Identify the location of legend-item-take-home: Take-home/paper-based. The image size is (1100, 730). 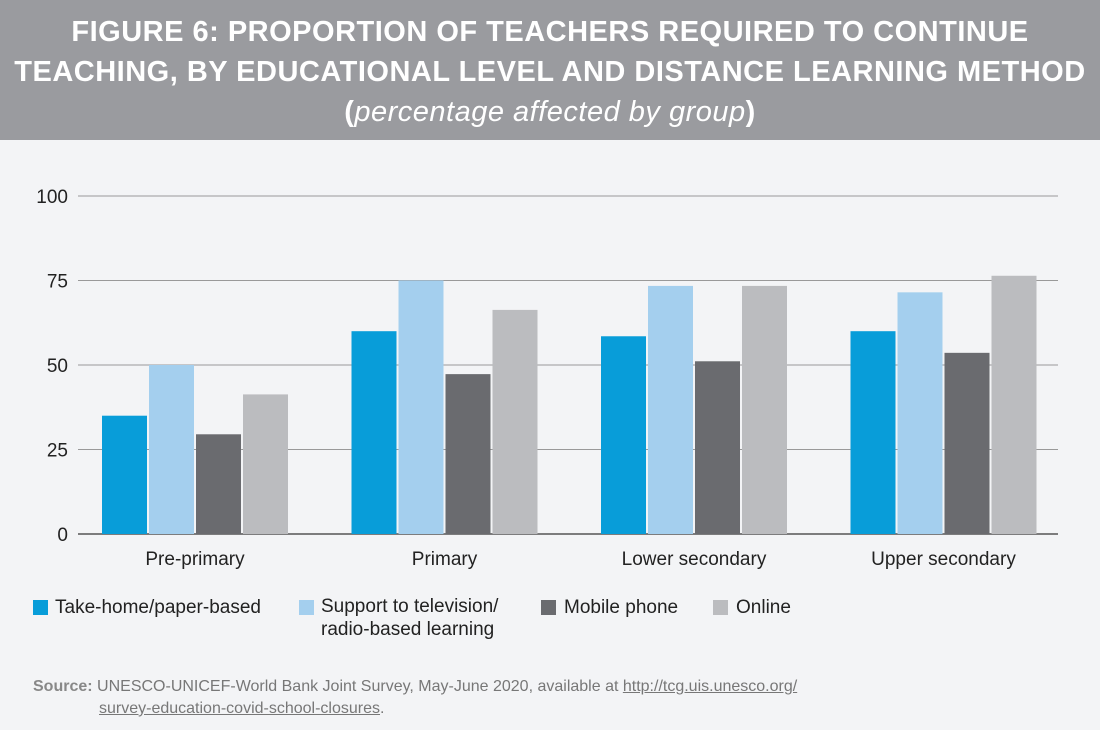
(147, 608).